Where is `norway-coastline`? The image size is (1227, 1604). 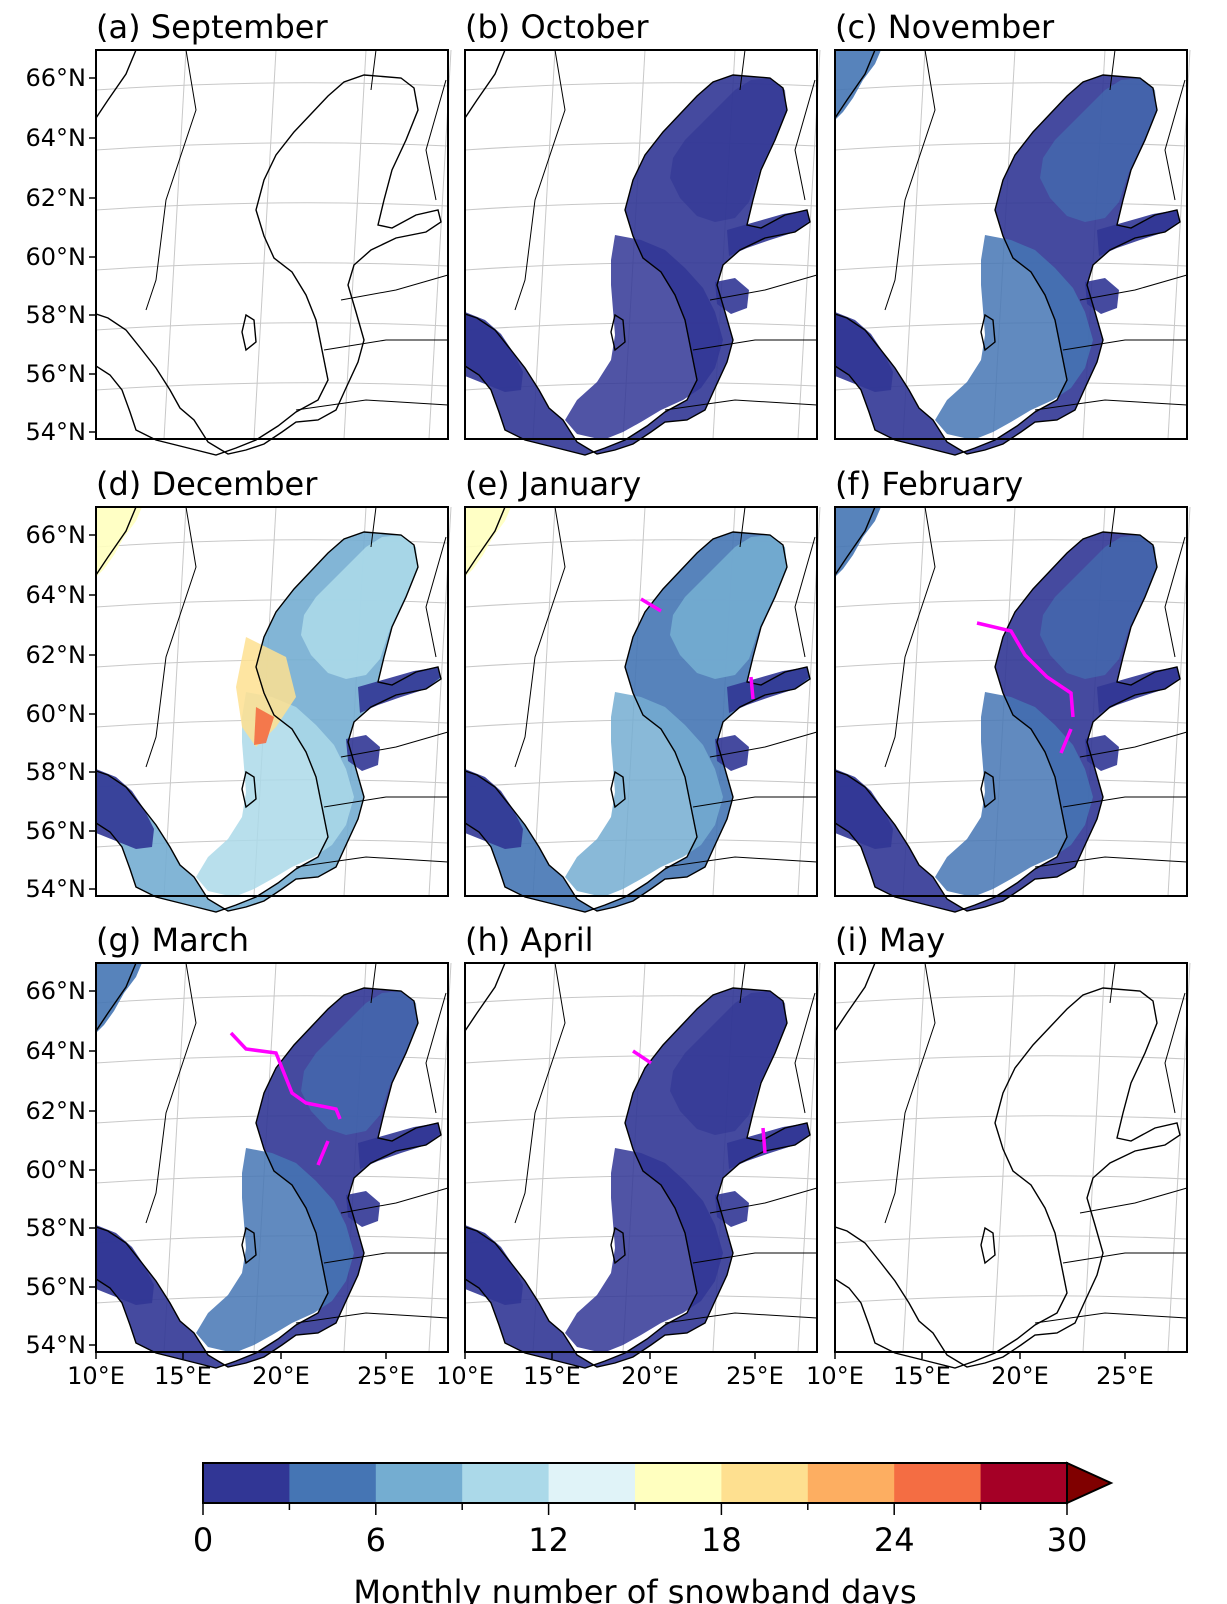
norway-coastline is located at coordinates (855, 84).